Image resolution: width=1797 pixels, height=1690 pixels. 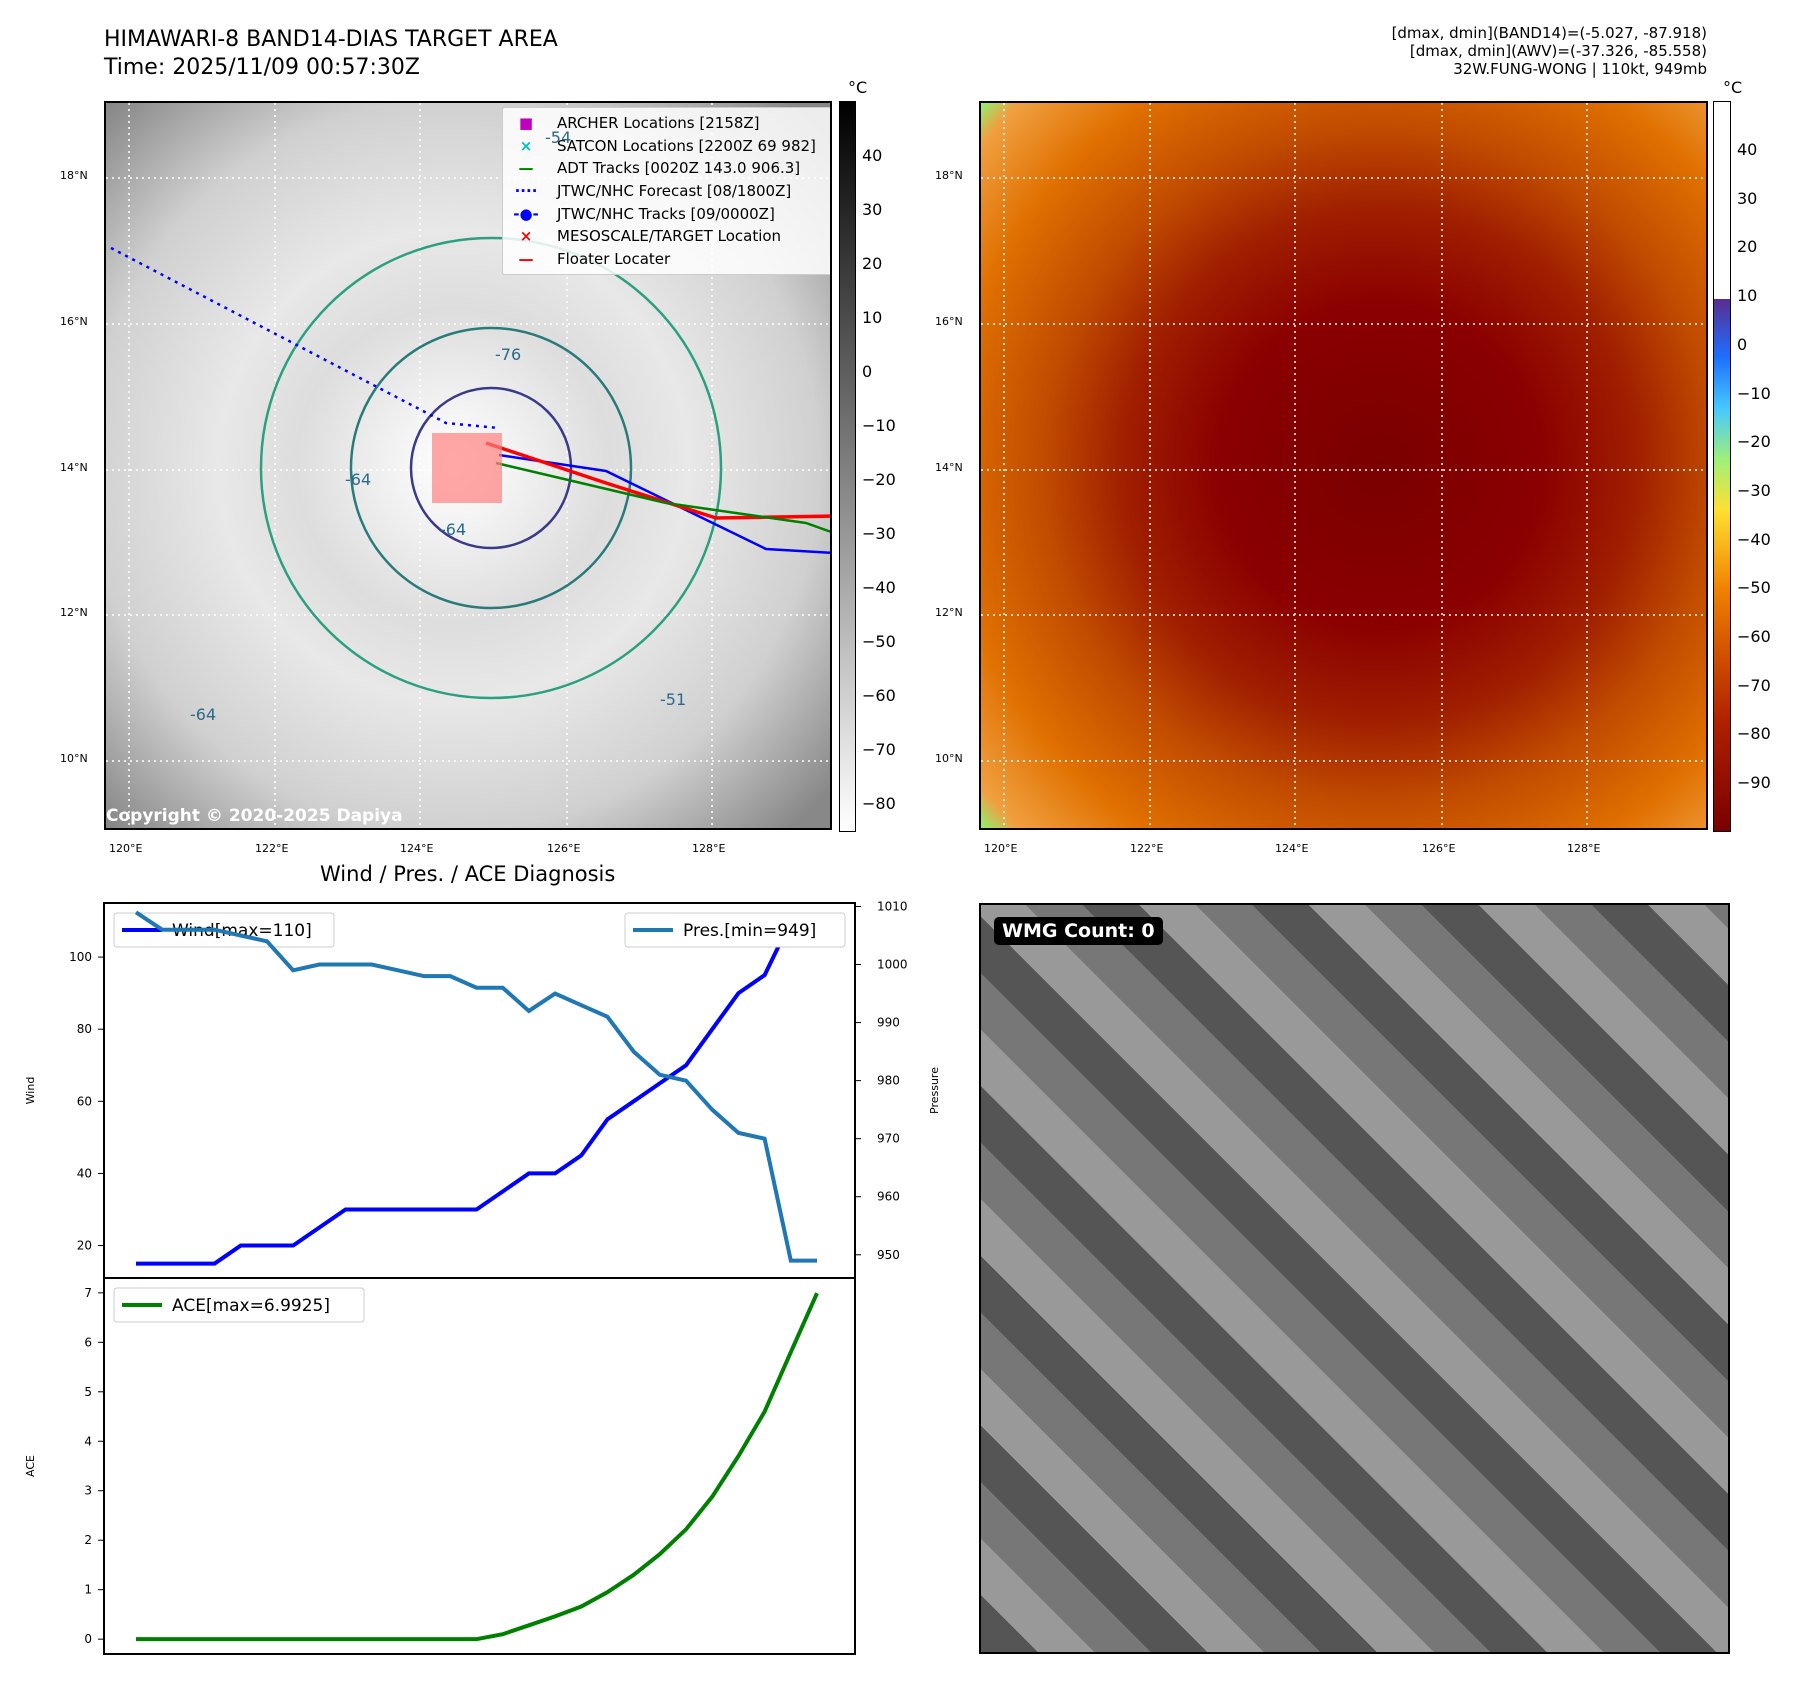 What do you see at coordinates (666, 213) in the screenshot?
I see `legend-label: JTWC/NHC Tracks [09/0000Z]` at bounding box center [666, 213].